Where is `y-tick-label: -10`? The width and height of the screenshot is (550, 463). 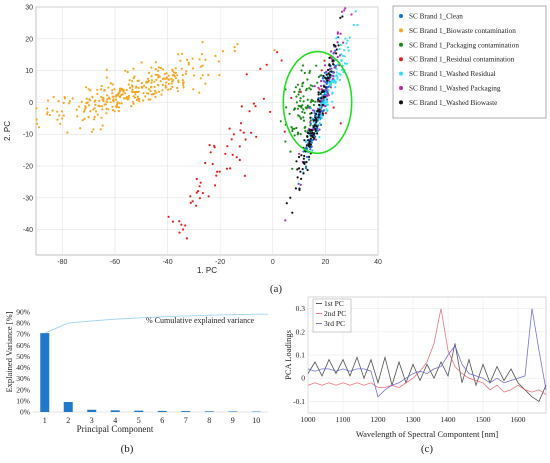
y-tick-label: -10 is located at coordinates (28, 135).